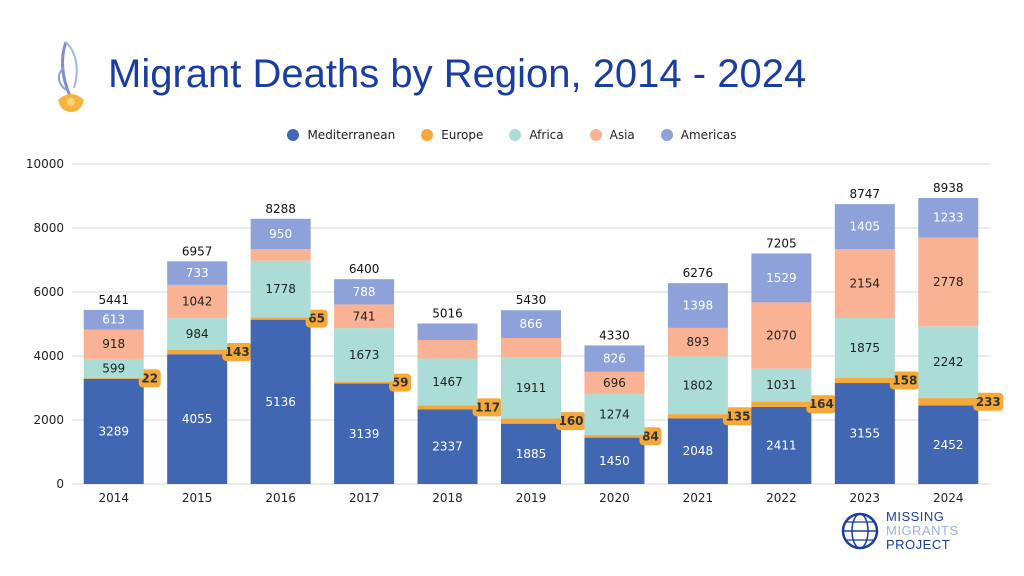 The height and width of the screenshot is (576, 1024). Describe the element at coordinates (364, 316) in the screenshot. I see `bar-value-label: 741` at that location.